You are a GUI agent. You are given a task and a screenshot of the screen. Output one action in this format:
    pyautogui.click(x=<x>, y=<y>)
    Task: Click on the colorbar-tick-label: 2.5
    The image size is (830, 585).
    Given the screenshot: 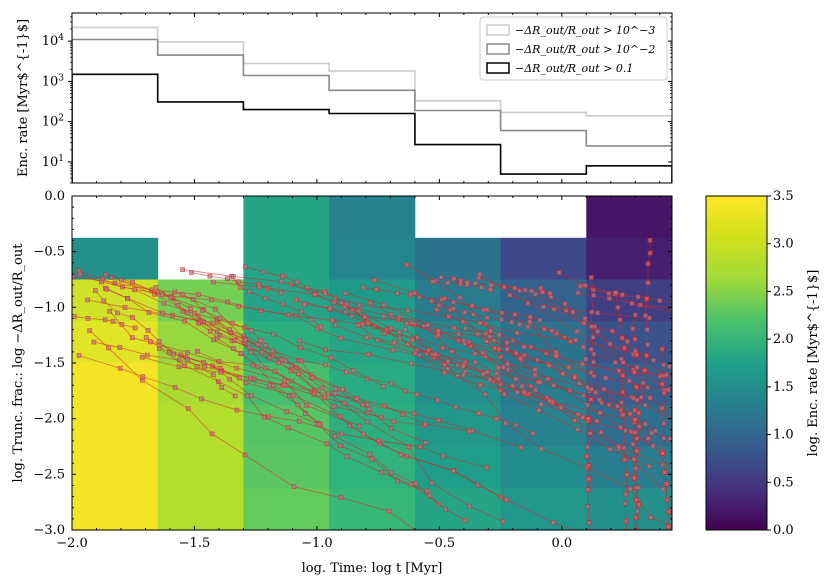 What is the action you would take?
    pyautogui.click(x=783, y=291)
    